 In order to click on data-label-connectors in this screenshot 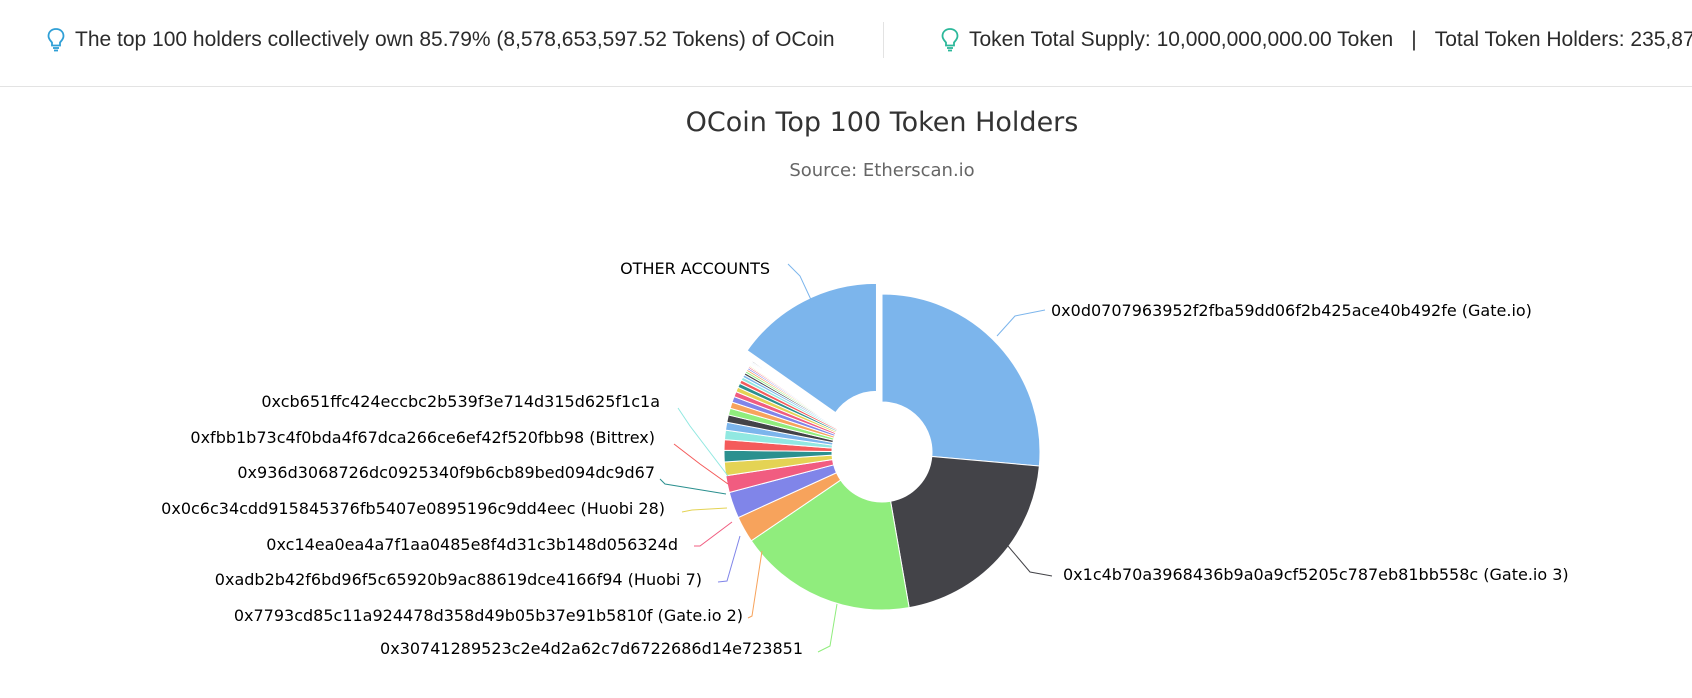, I will do `click(856, 458)`.